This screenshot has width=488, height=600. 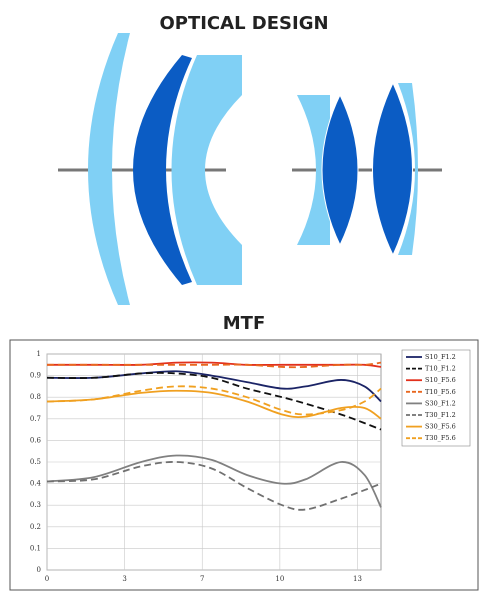 I want to click on legend-label: T30_F1.2, so click(x=440, y=415).